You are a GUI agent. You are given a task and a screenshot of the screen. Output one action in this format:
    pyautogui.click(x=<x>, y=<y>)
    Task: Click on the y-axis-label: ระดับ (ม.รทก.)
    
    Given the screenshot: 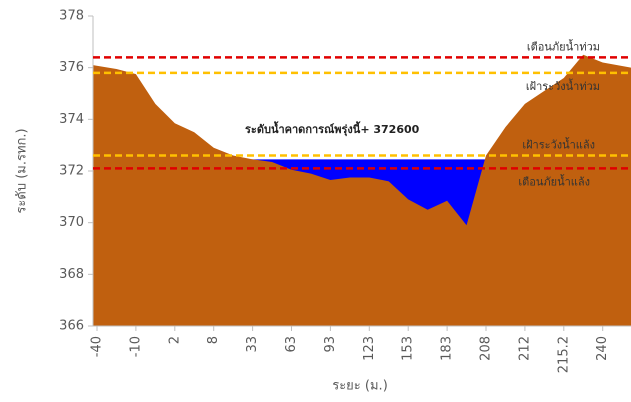 What is the action you would take?
    pyautogui.click(x=22, y=170)
    